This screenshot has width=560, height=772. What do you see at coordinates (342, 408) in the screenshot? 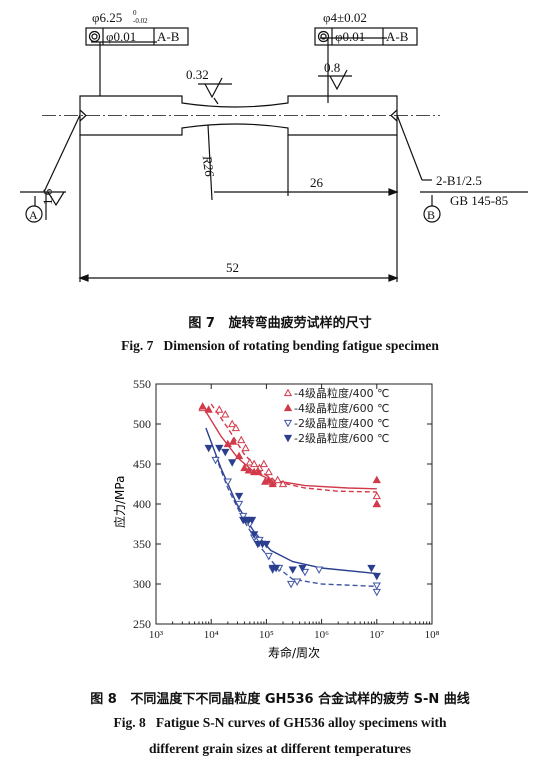
I see `legend-label: -4级晶粒度/600 ℃` at bounding box center [342, 408].